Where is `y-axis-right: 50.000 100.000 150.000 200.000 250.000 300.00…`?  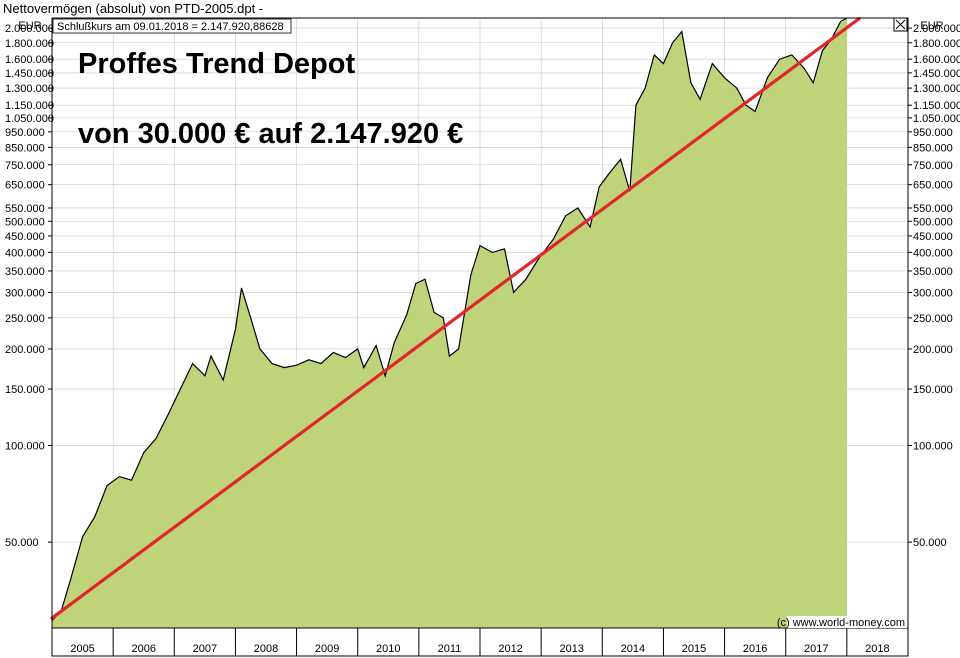
y-axis-right: 50.000 100.000 150.000 200.000 250.000 300.00… is located at coordinates (934, 286).